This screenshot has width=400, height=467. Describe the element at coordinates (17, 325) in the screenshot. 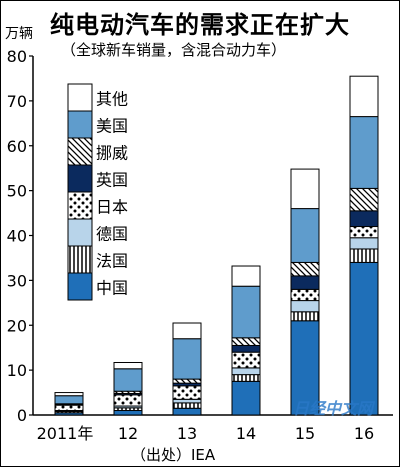

I see `y-tick-label: 20` at that location.